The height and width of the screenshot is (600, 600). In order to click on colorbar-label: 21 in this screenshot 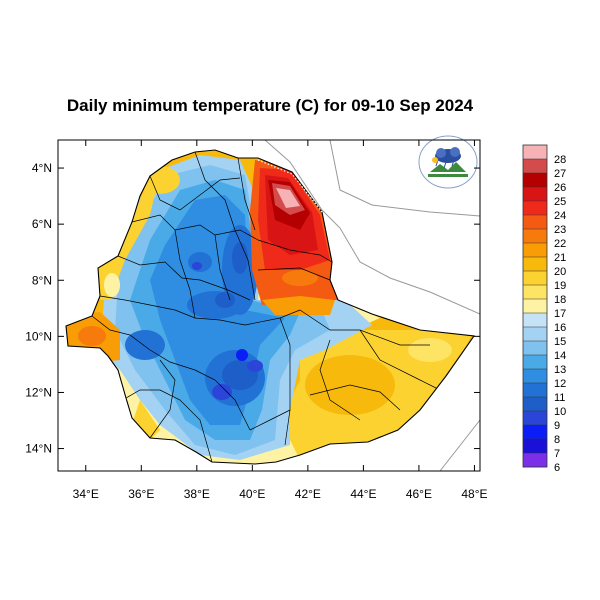, I will do `click(560, 258)`.